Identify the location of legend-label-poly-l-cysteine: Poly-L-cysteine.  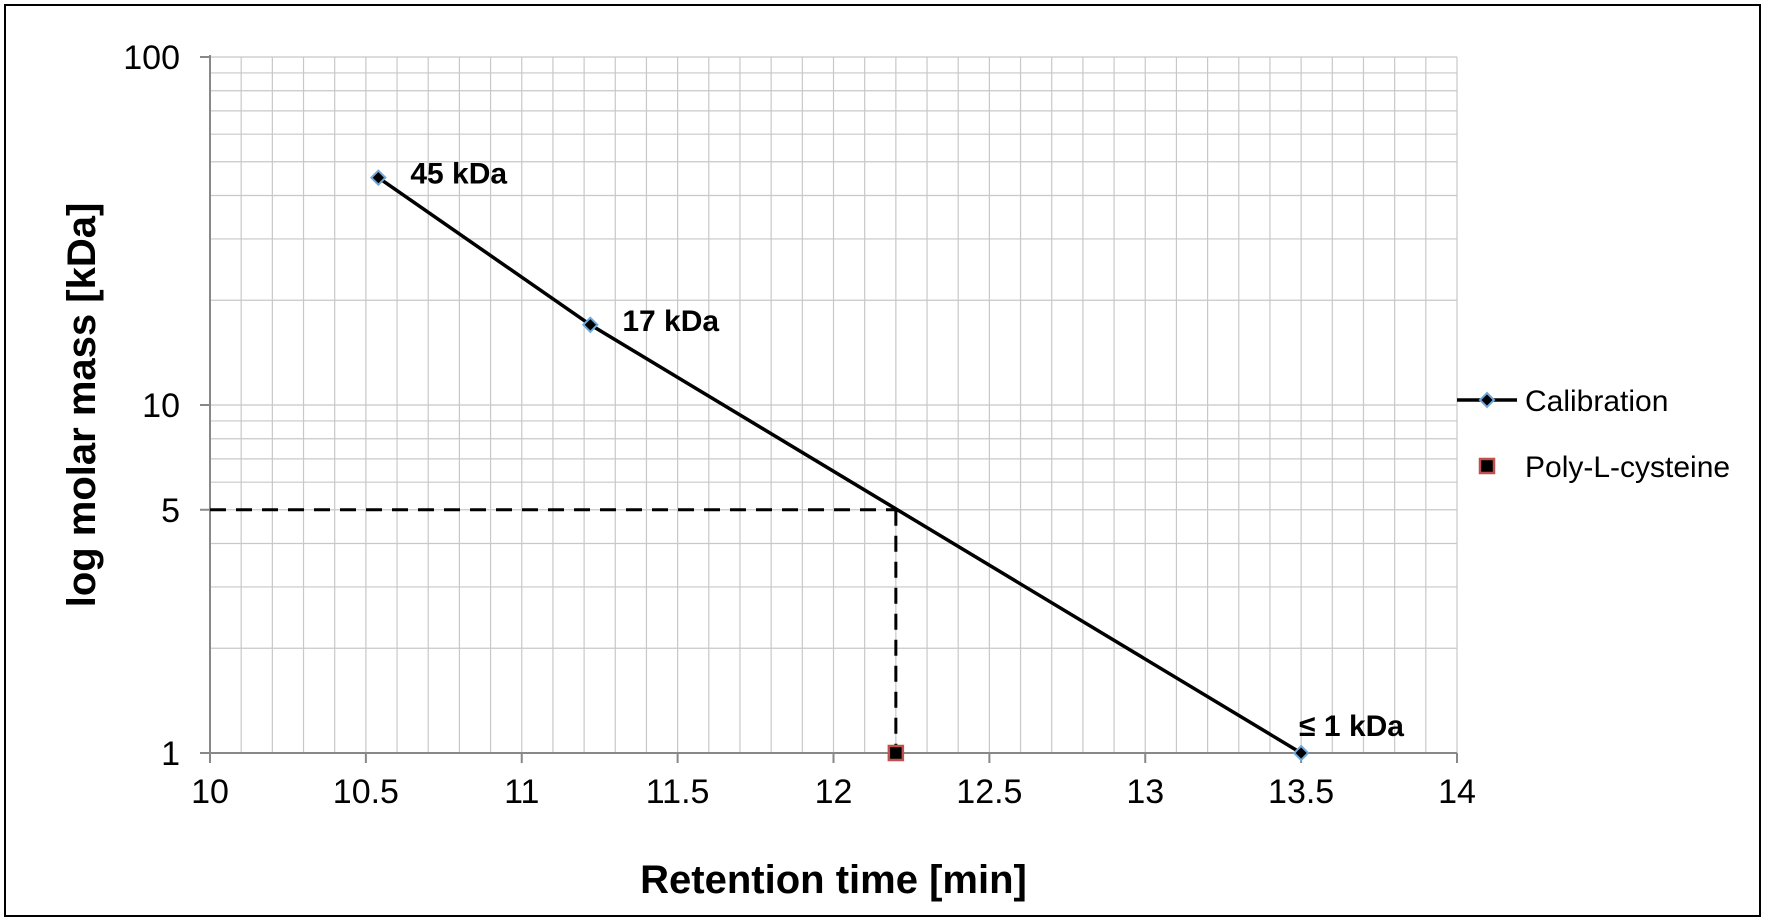
(1627, 467).